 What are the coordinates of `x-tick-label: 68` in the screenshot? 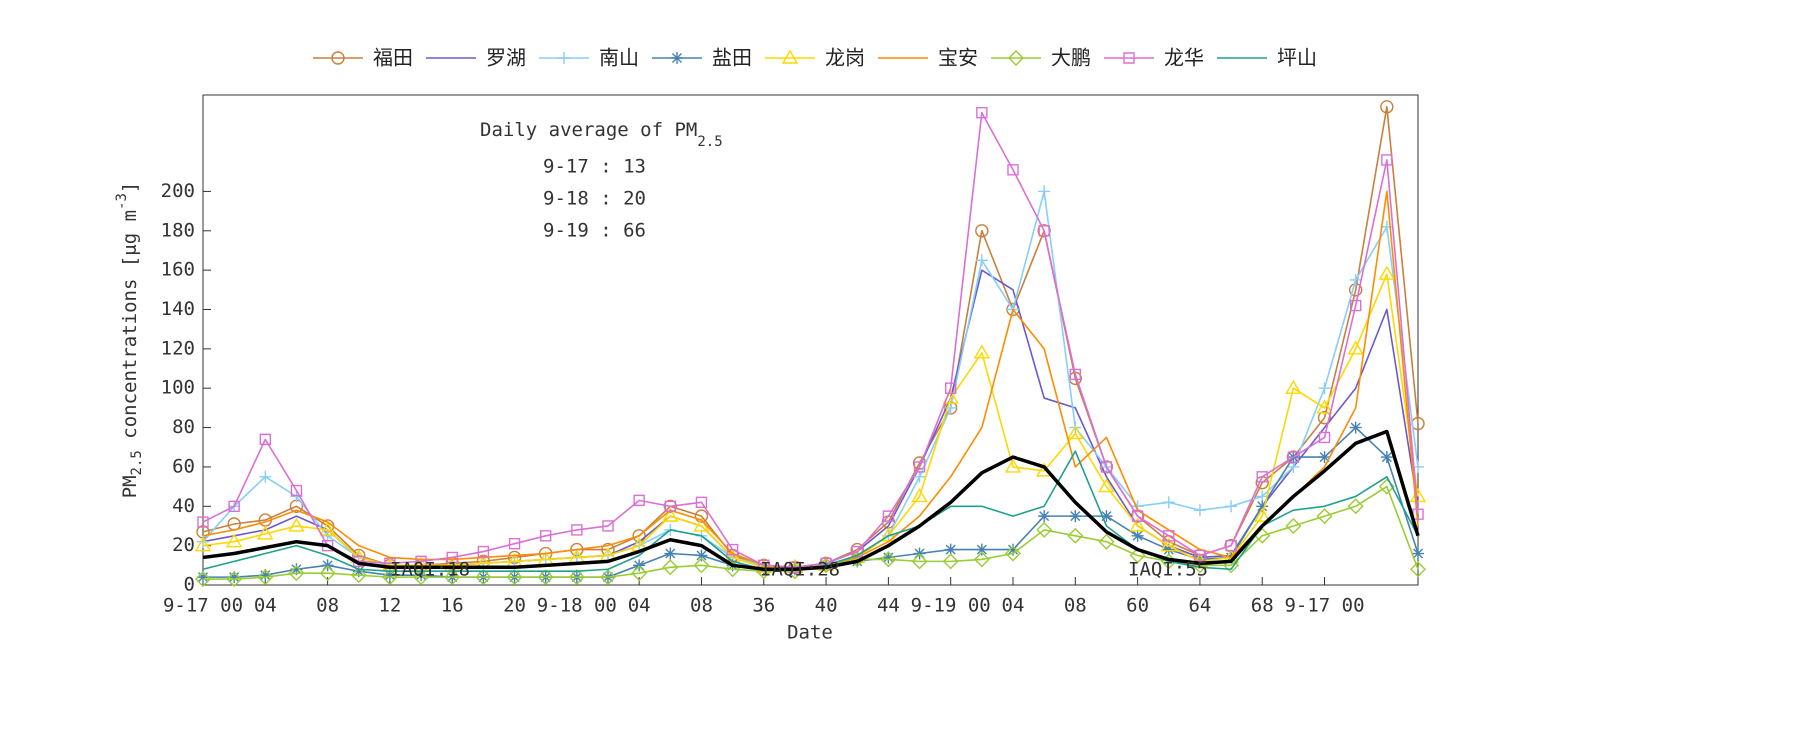 It's located at (1262, 606).